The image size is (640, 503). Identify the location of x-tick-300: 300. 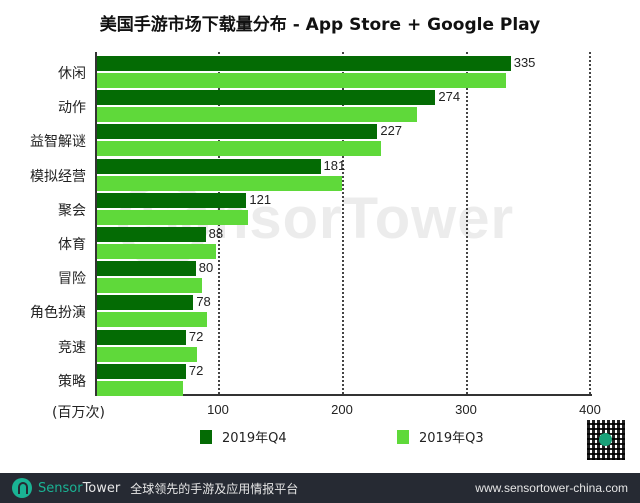
(466, 409).